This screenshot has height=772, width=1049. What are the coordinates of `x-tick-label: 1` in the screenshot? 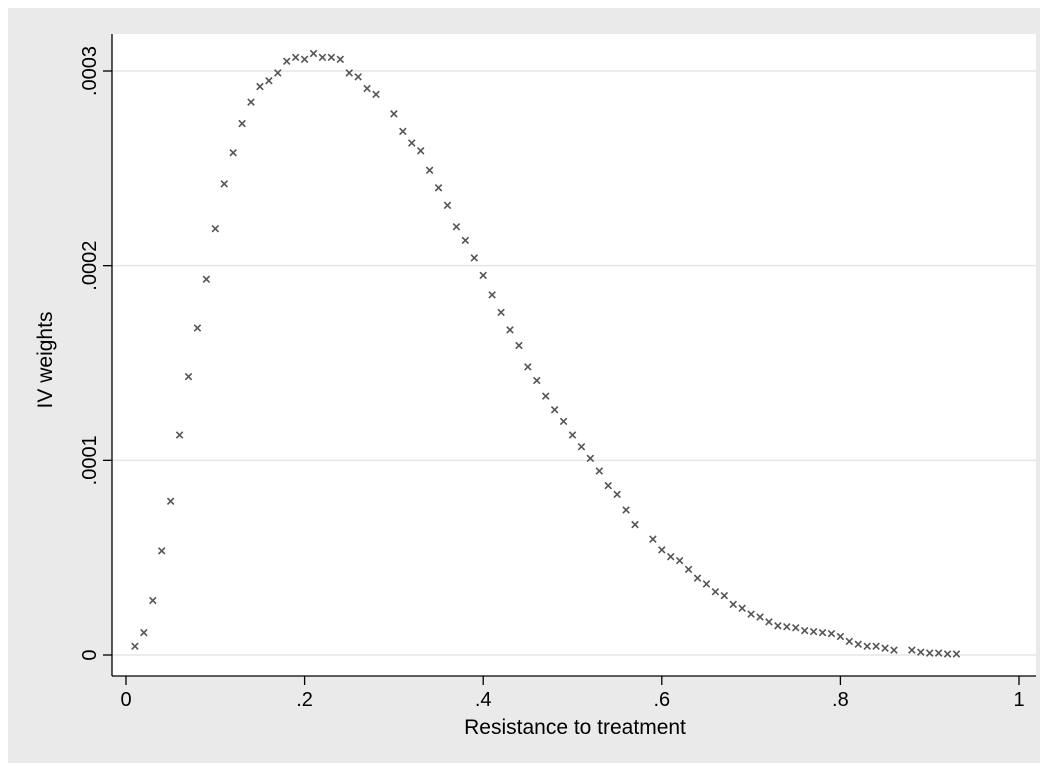 It's located at (1018, 700).